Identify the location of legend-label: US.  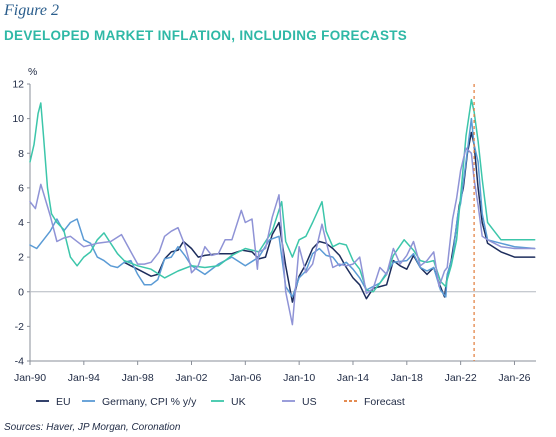
(309, 402).